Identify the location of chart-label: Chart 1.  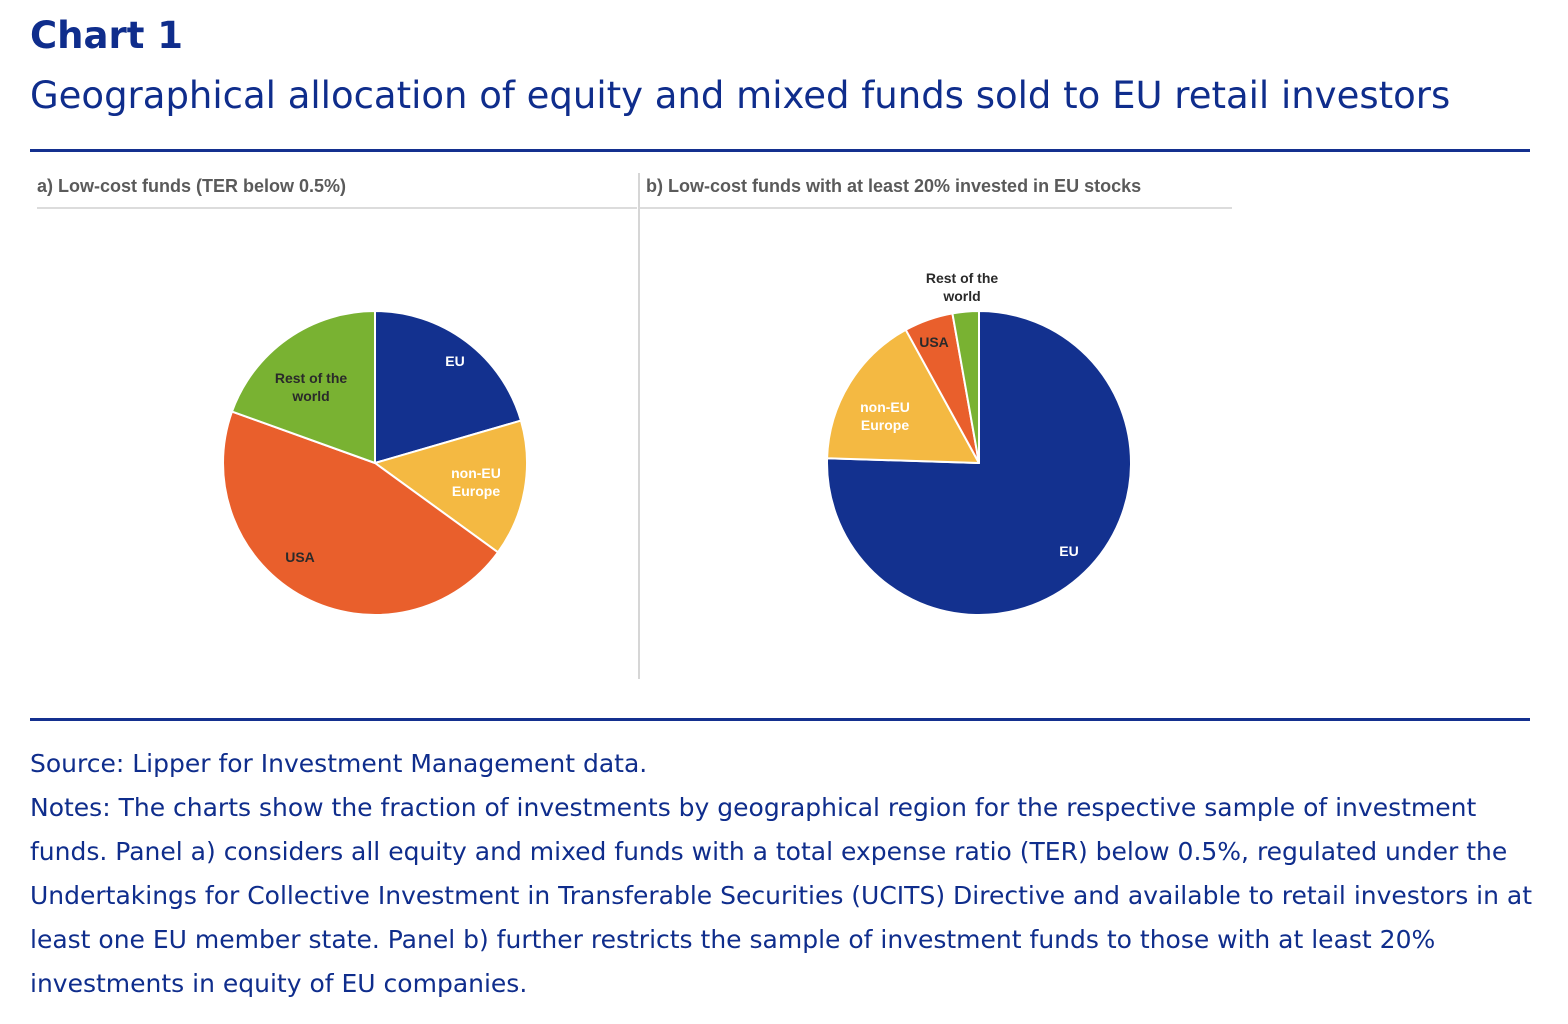
(107, 35).